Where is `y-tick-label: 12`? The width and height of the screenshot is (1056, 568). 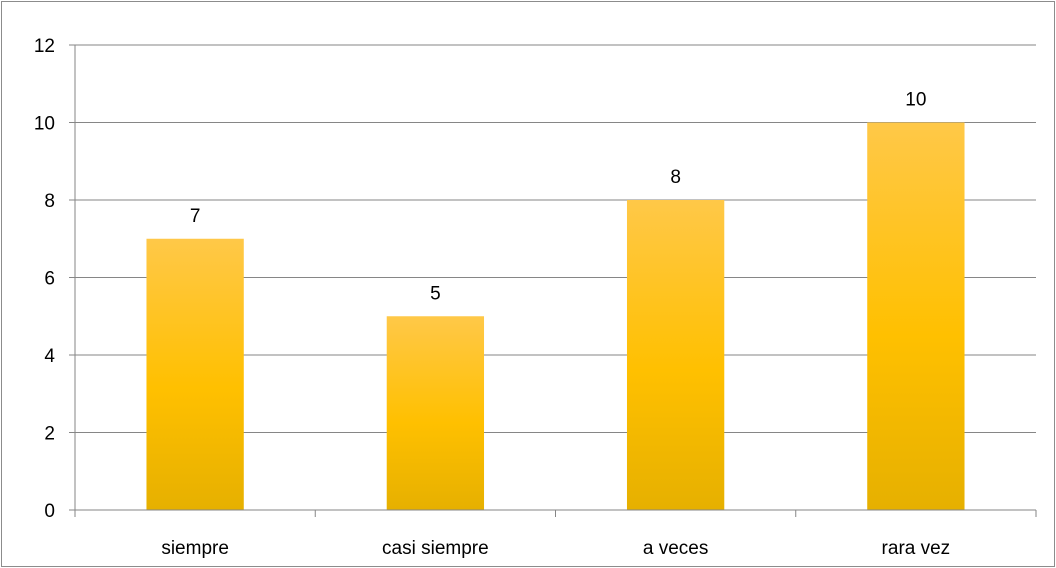
y-tick-label: 12 is located at coordinates (44, 46).